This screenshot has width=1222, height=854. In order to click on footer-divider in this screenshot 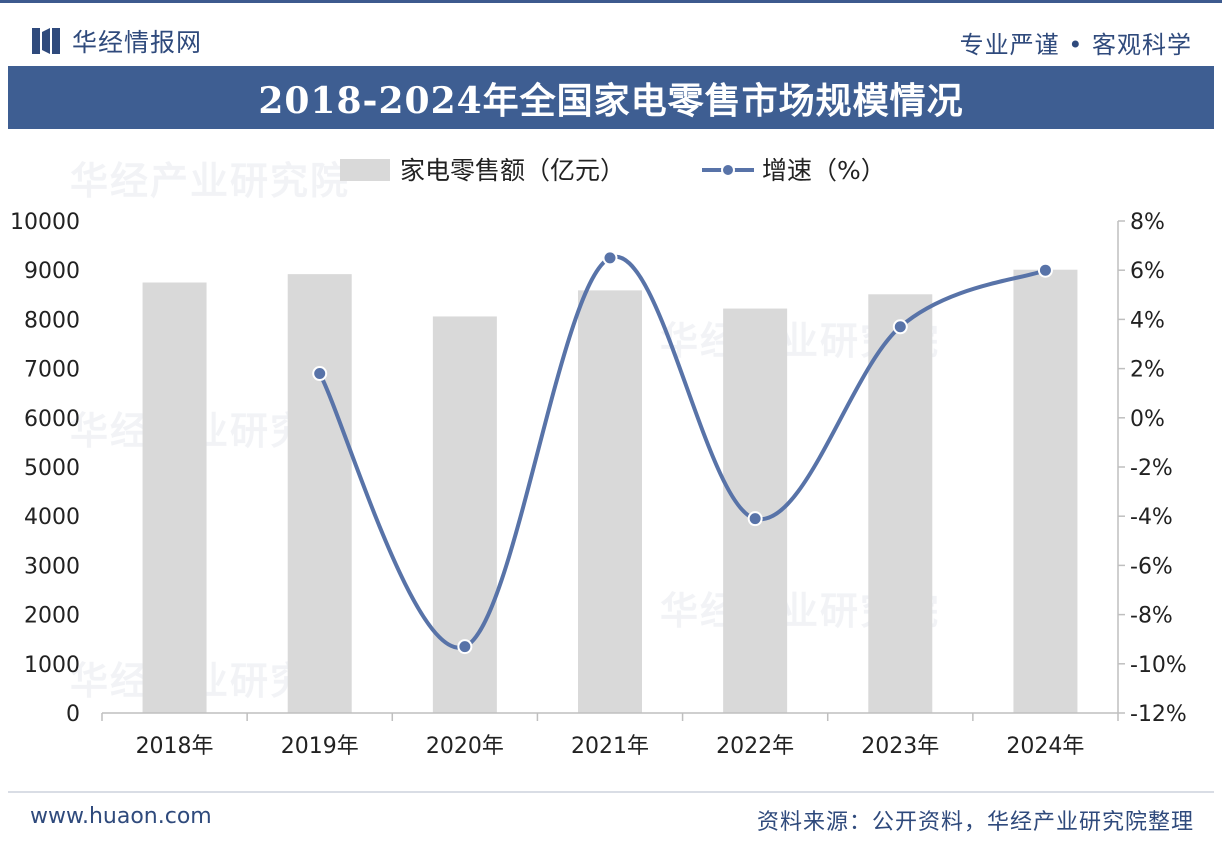, I will do `click(611, 792)`.